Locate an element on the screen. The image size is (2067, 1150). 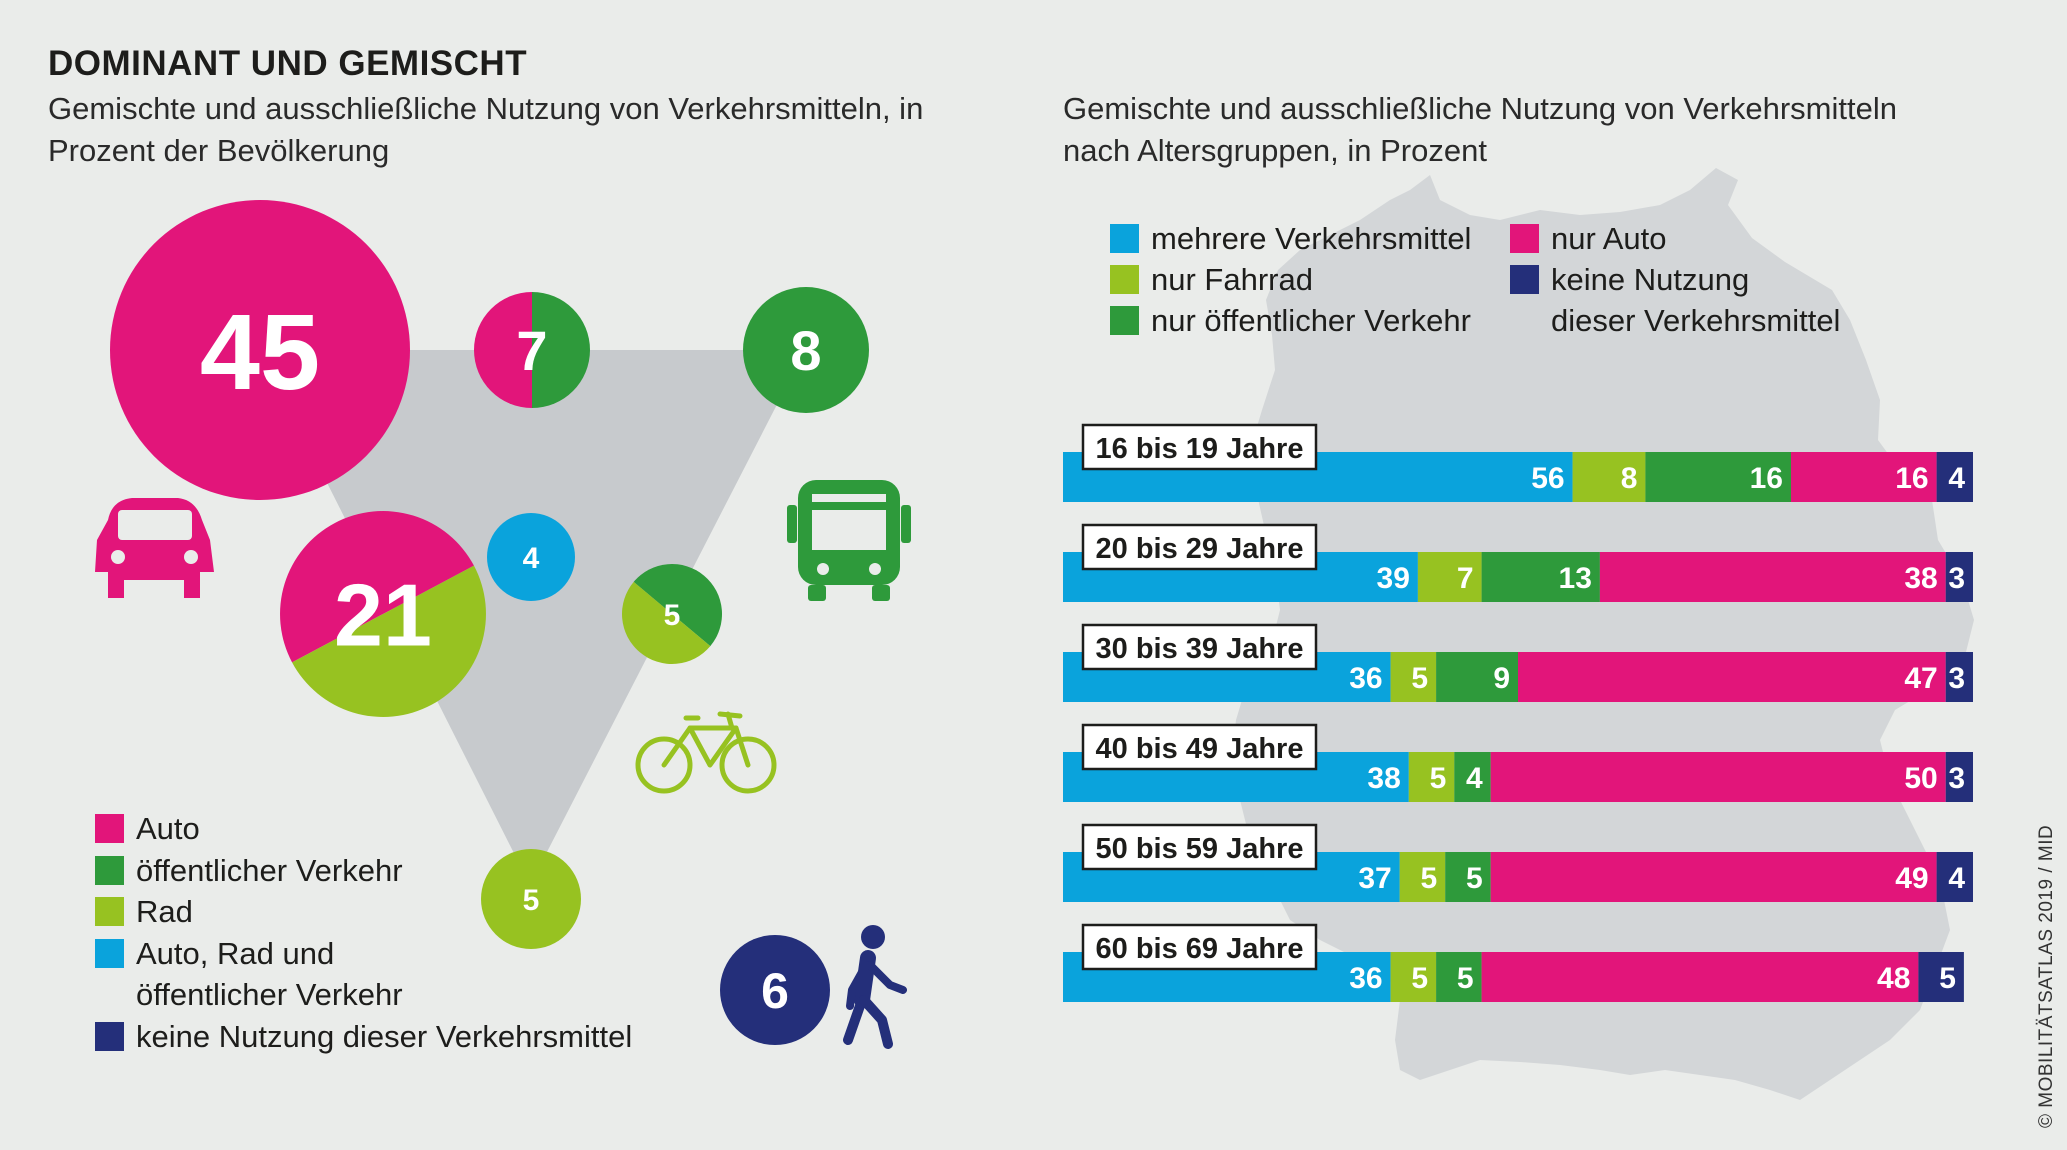
bar-row-1: 39 7 13 38 3 20 bis 29 Jahre is located at coordinates (1518, 562).